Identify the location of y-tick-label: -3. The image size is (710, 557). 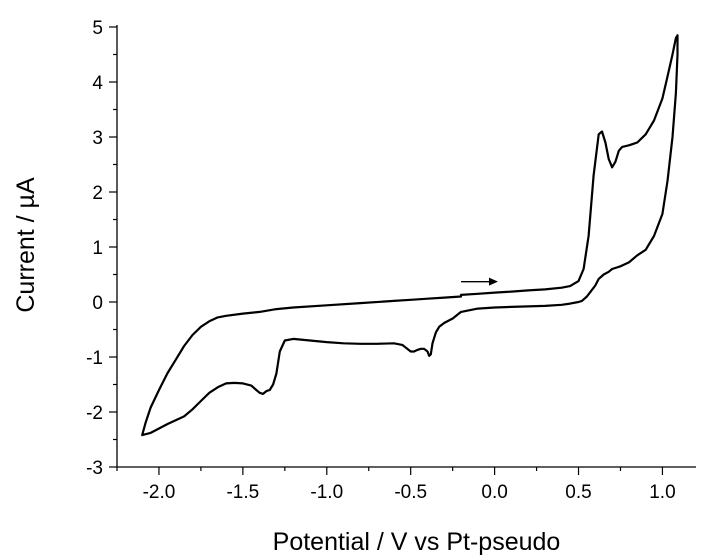
(94, 468).